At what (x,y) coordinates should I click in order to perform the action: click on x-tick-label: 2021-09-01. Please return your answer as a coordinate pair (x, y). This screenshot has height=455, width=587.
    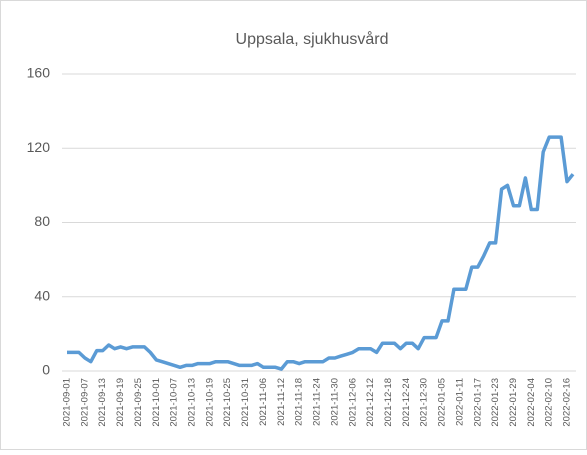
    Looking at the image, I should click on (67, 402).